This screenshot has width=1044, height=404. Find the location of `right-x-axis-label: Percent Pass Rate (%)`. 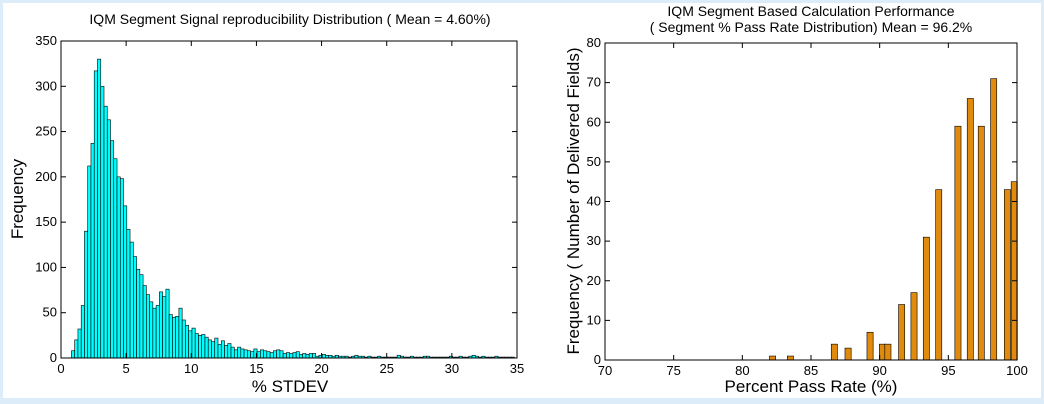

right-x-axis-label: Percent Pass Rate (%) is located at coordinates (811, 386).